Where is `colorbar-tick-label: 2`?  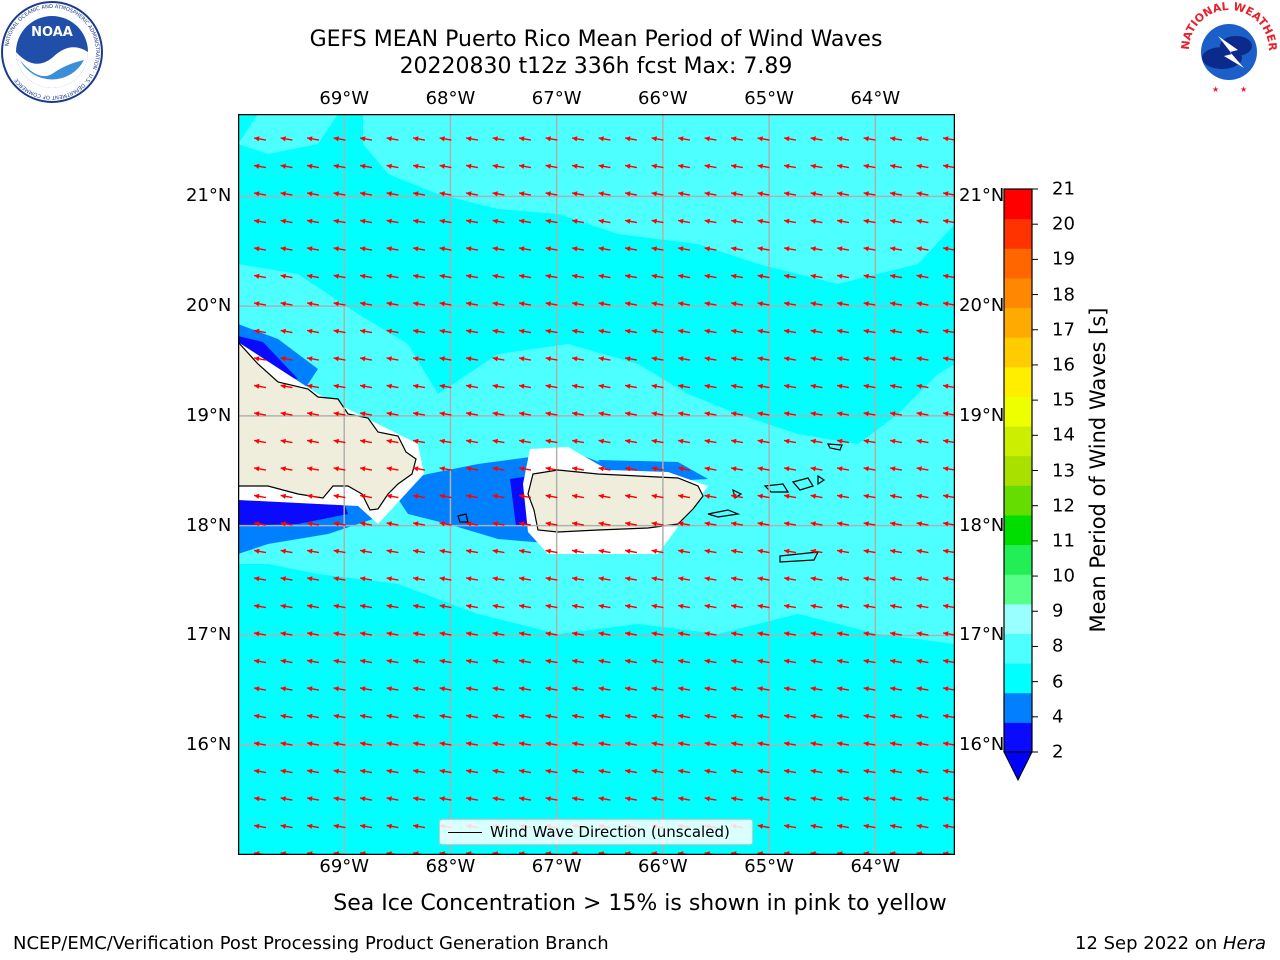 colorbar-tick-label: 2 is located at coordinates (1058, 752).